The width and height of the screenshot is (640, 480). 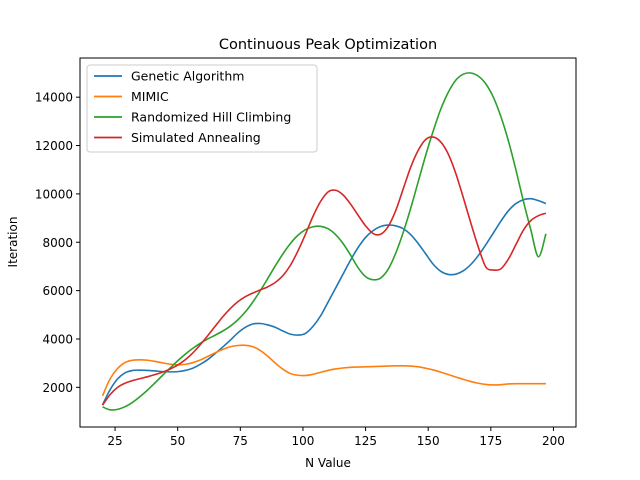 What do you see at coordinates (302, 441) in the screenshot?
I see `x-tick-label: 100` at bounding box center [302, 441].